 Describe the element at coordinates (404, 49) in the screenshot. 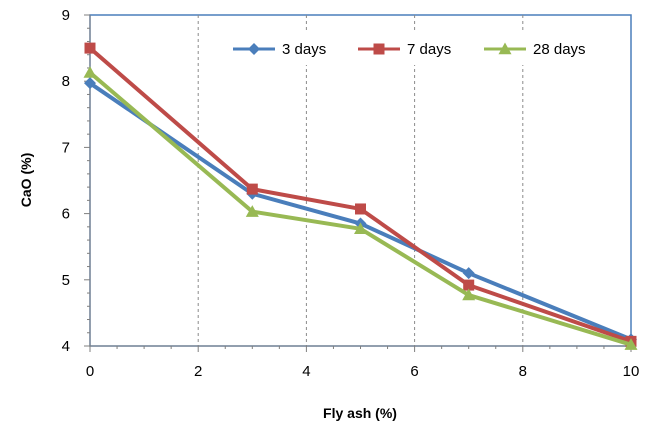

I see `legend-entry: 7 days` at that location.